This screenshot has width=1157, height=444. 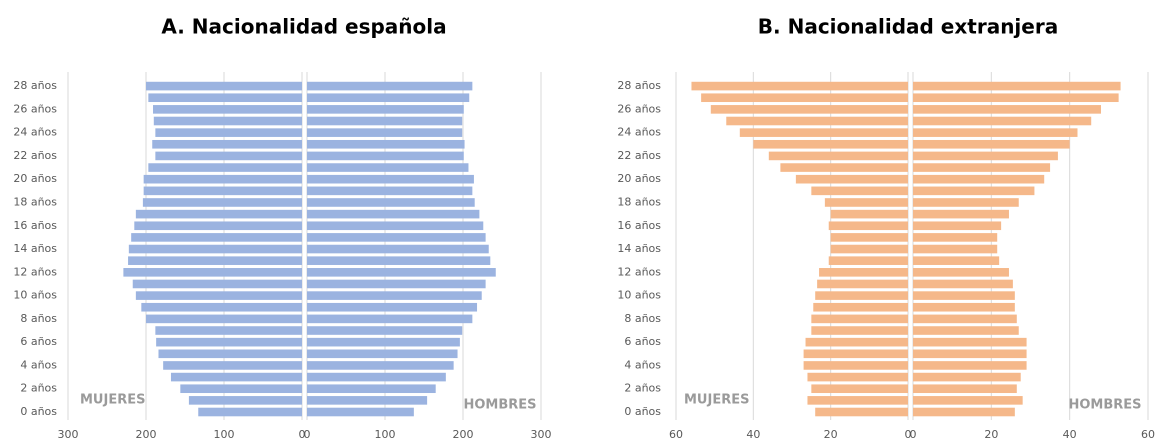 What do you see at coordinates (642, 318) in the screenshot?
I see `y-tick-label: 8 años` at bounding box center [642, 318].